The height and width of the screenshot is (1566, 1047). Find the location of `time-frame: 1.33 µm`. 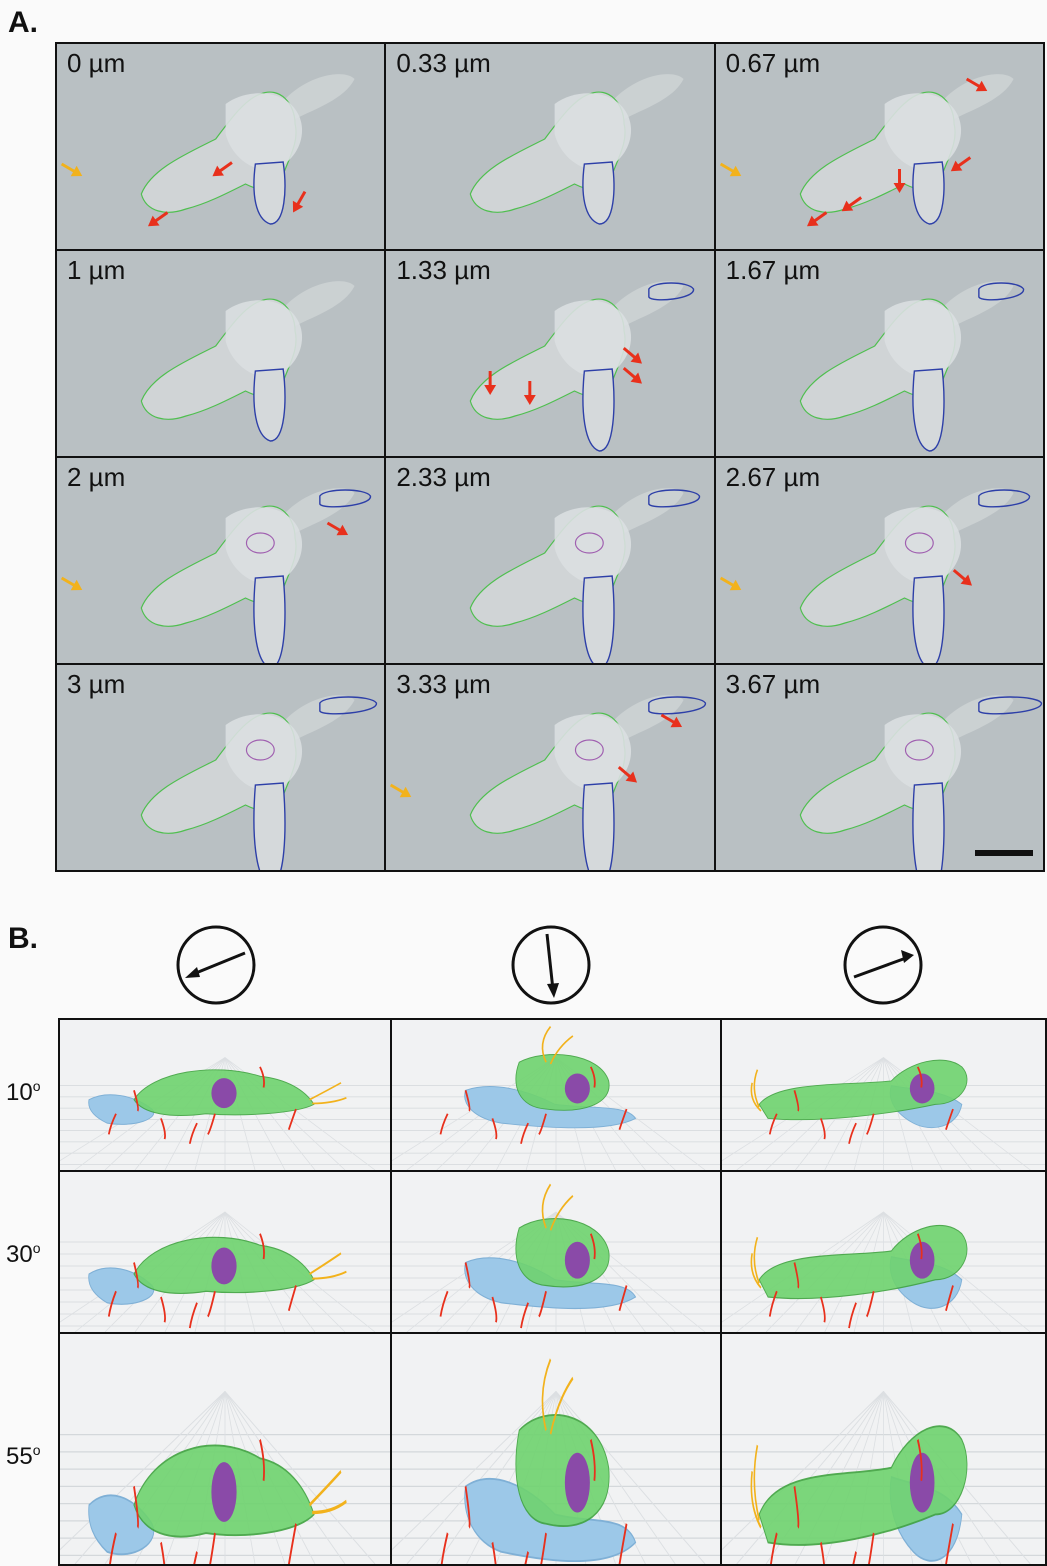

time-frame: 1.33 µm is located at coordinates (550, 353).